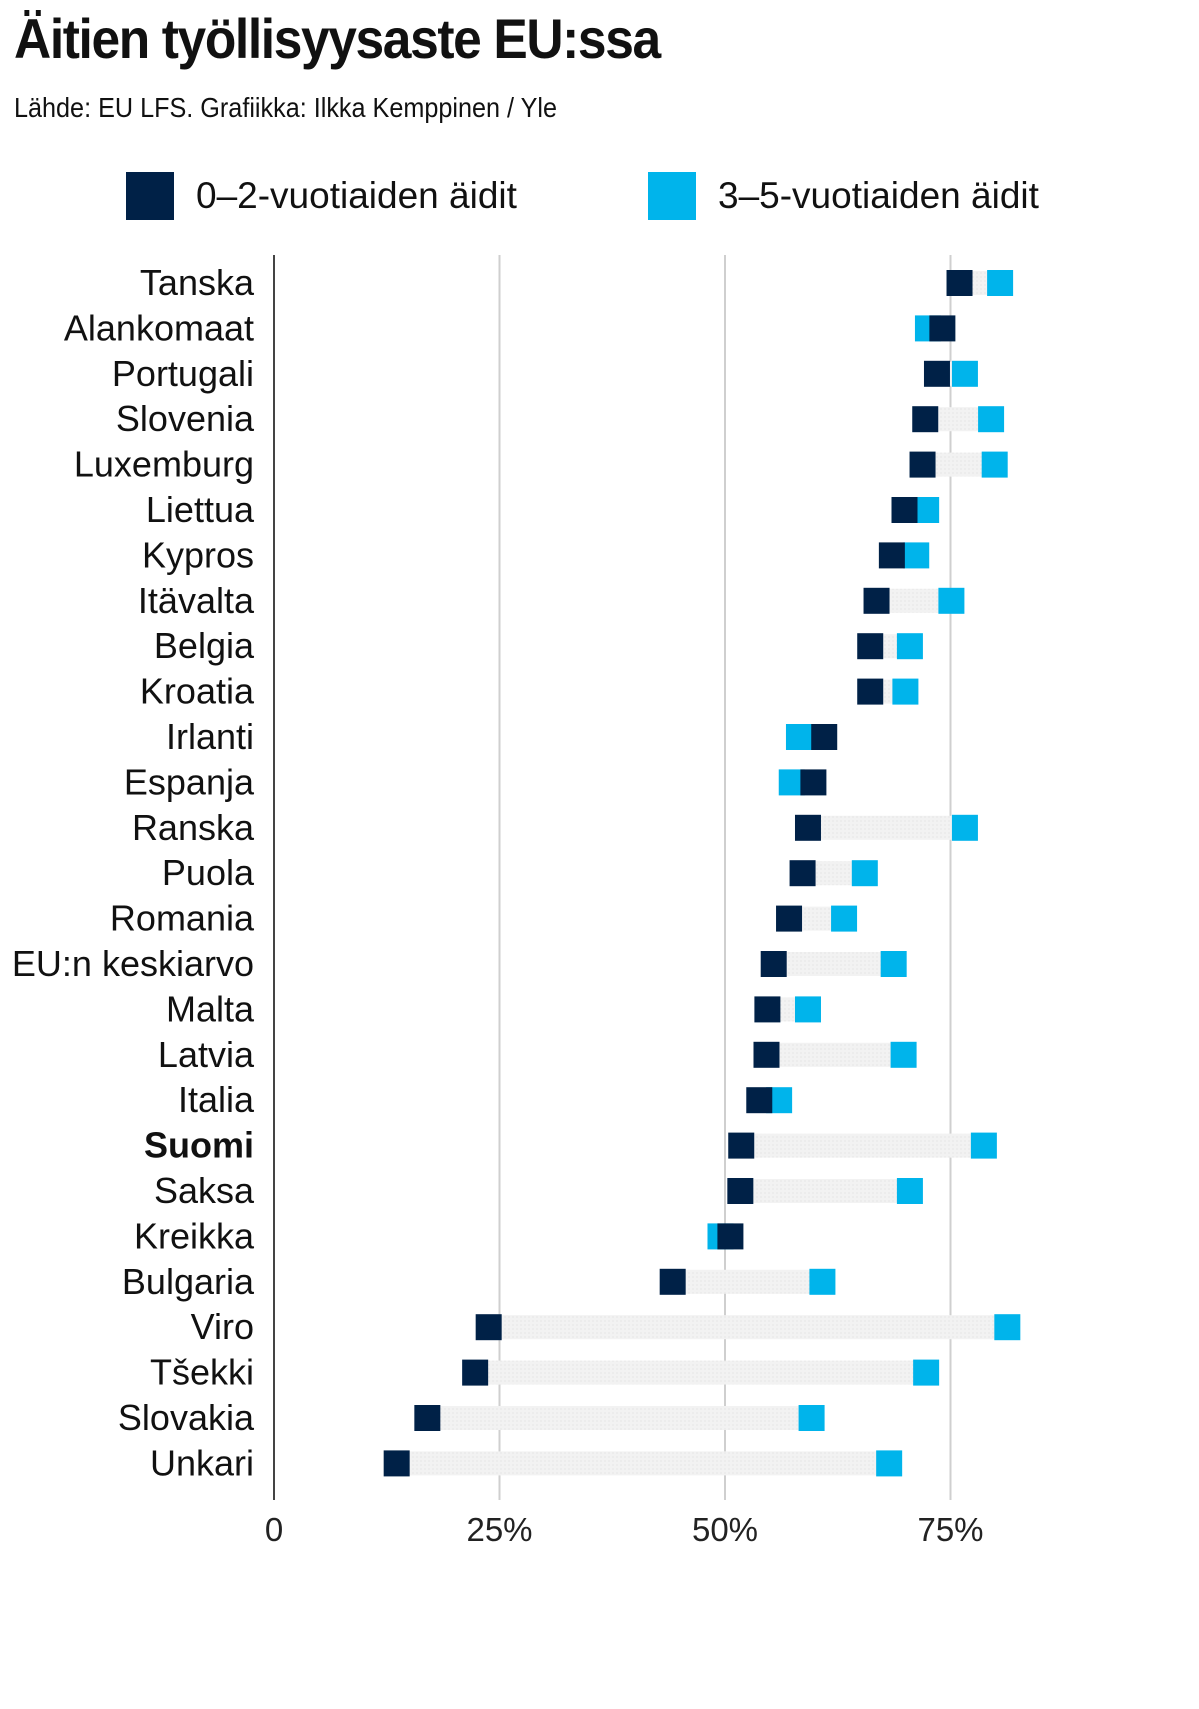  What do you see at coordinates (337, 38) in the screenshot?
I see `chart-title: Äitien työllisyysaste EU:ssa` at bounding box center [337, 38].